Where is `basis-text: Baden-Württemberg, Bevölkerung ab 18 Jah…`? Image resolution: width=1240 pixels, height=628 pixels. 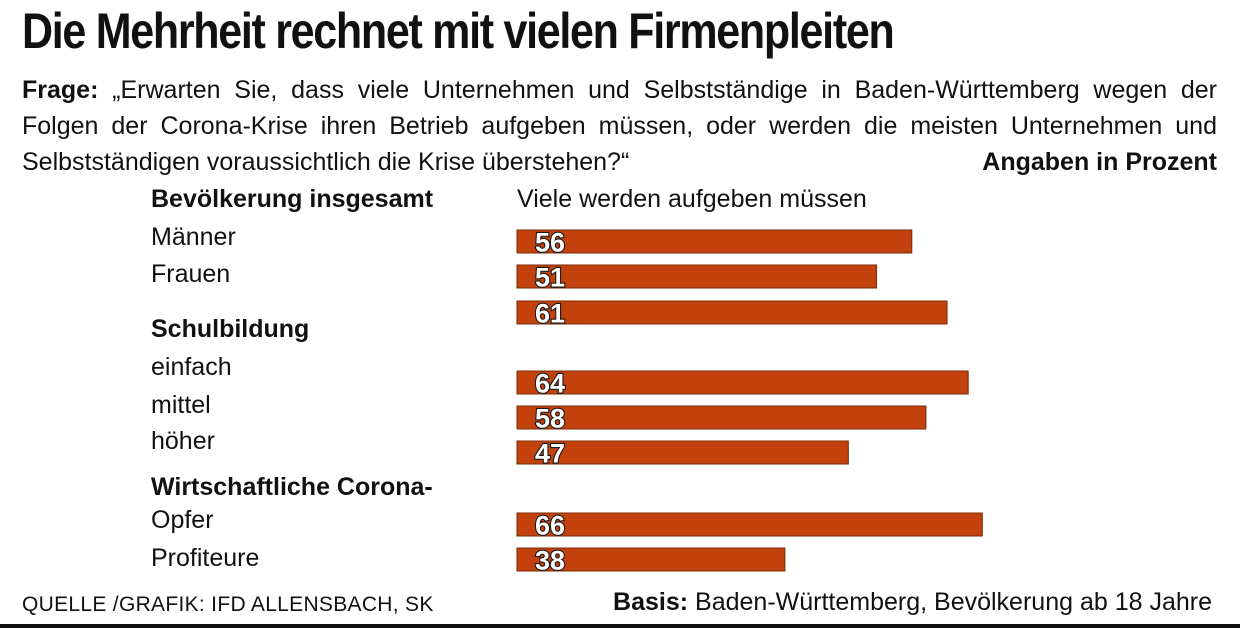 basis-text: Baden-Württemberg, Bevölkerung ab 18 Jah… is located at coordinates (953, 602).